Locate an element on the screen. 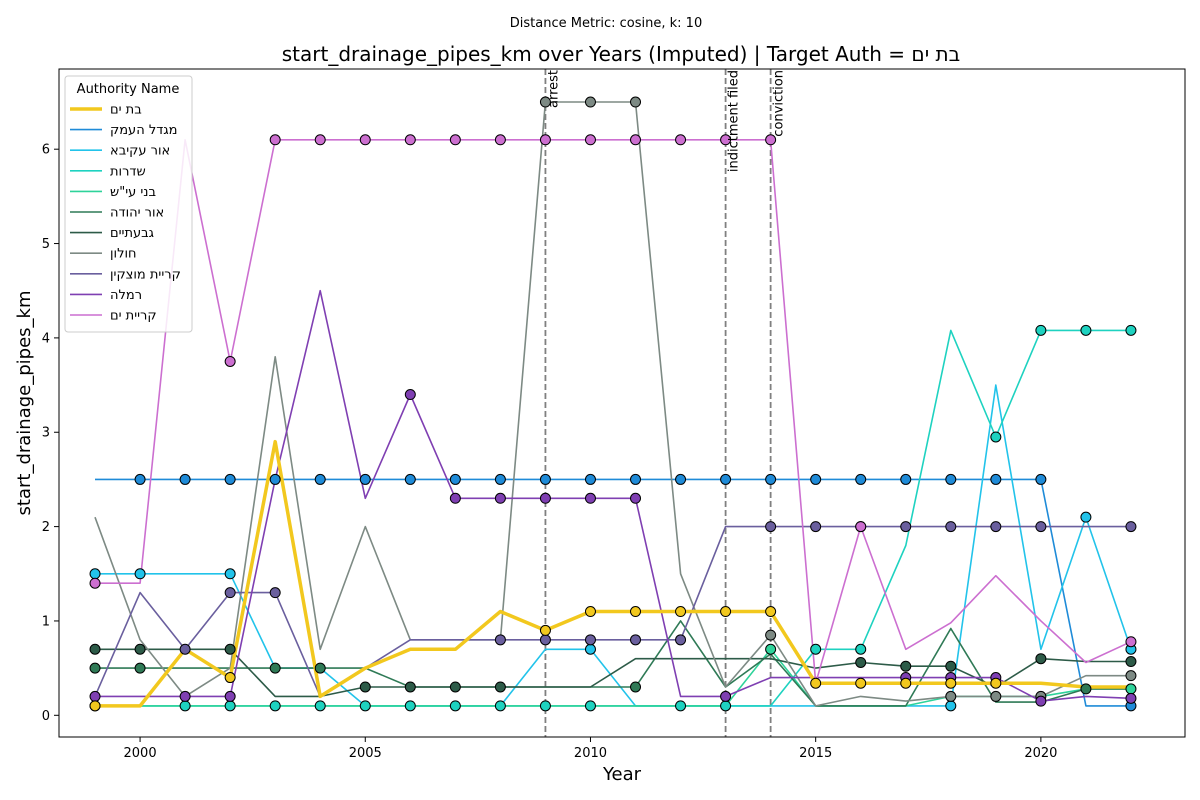 The width and height of the screenshot is (1200, 800). x-tick-label: 2005 is located at coordinates (365, 753).